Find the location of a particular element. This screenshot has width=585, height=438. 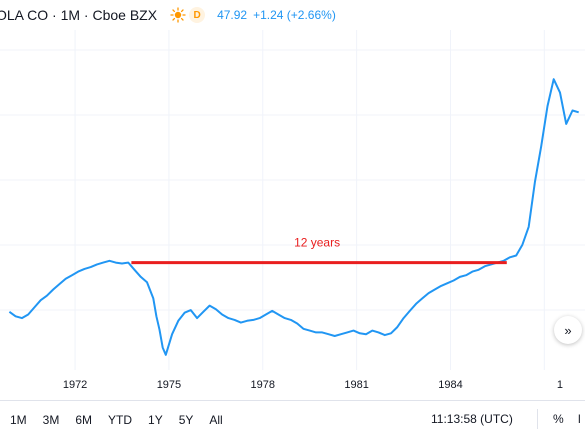

x-axis: 1972 1975 1978 1981 1984 1 is located at coordinates (313, 385).